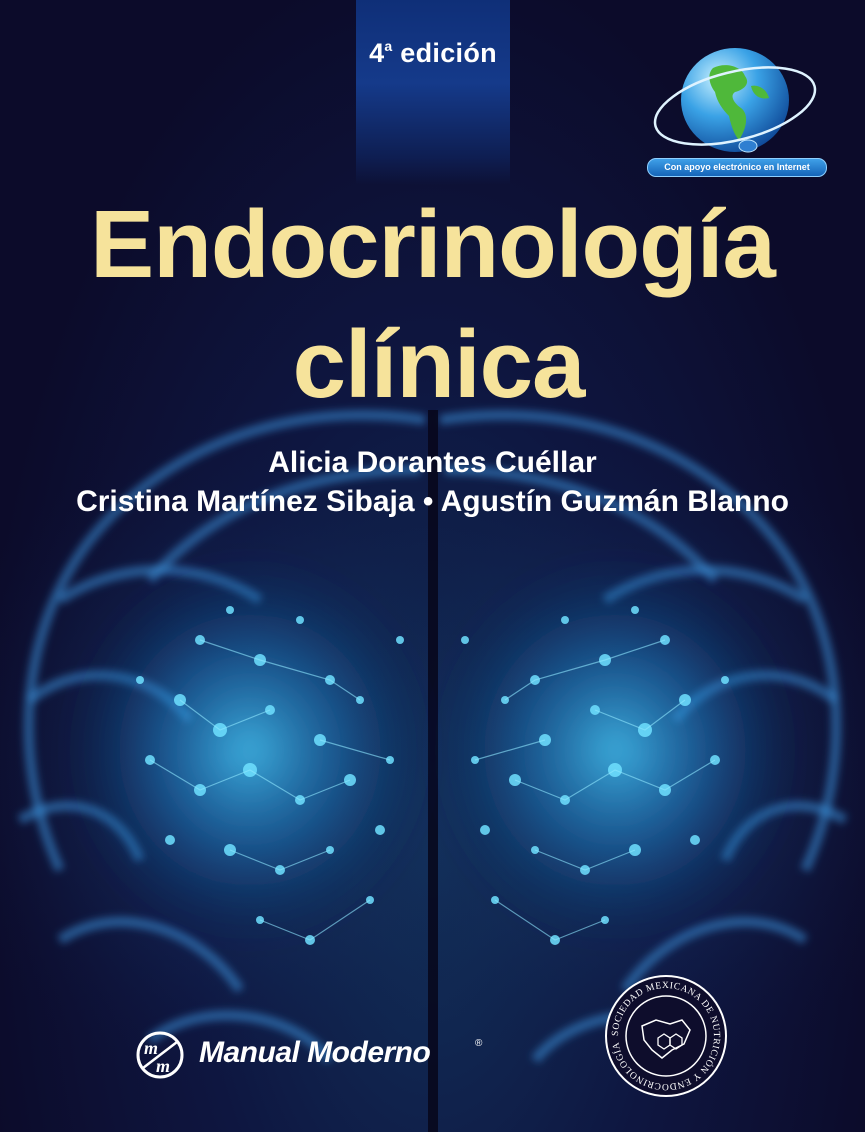  I want to click on edition-label: 4a edición, so click(433, 53).